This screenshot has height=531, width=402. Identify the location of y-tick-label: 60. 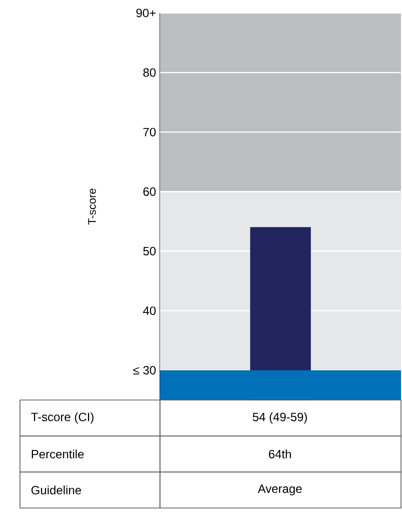
(150, 191).